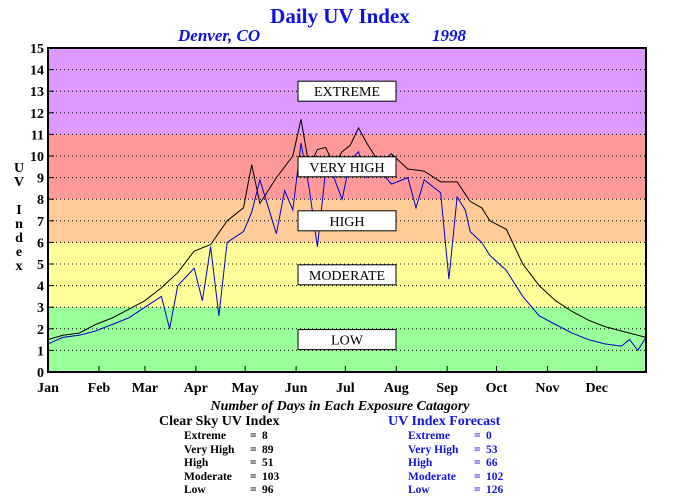 The image size is (680, 500). I want to click on y-tick-label: 2, so click(40, 330).